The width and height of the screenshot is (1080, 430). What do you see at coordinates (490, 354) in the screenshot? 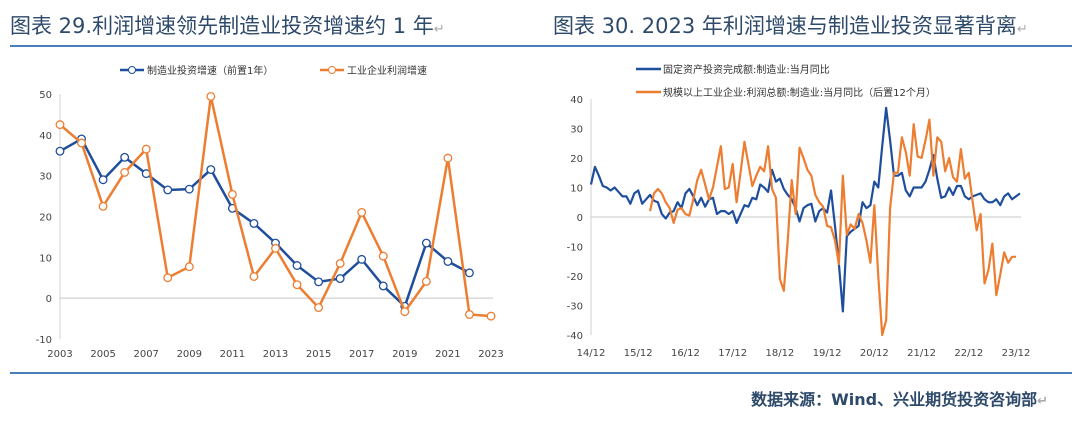
I see `left-x-tick: 2023` at bounding box center [490, 354].